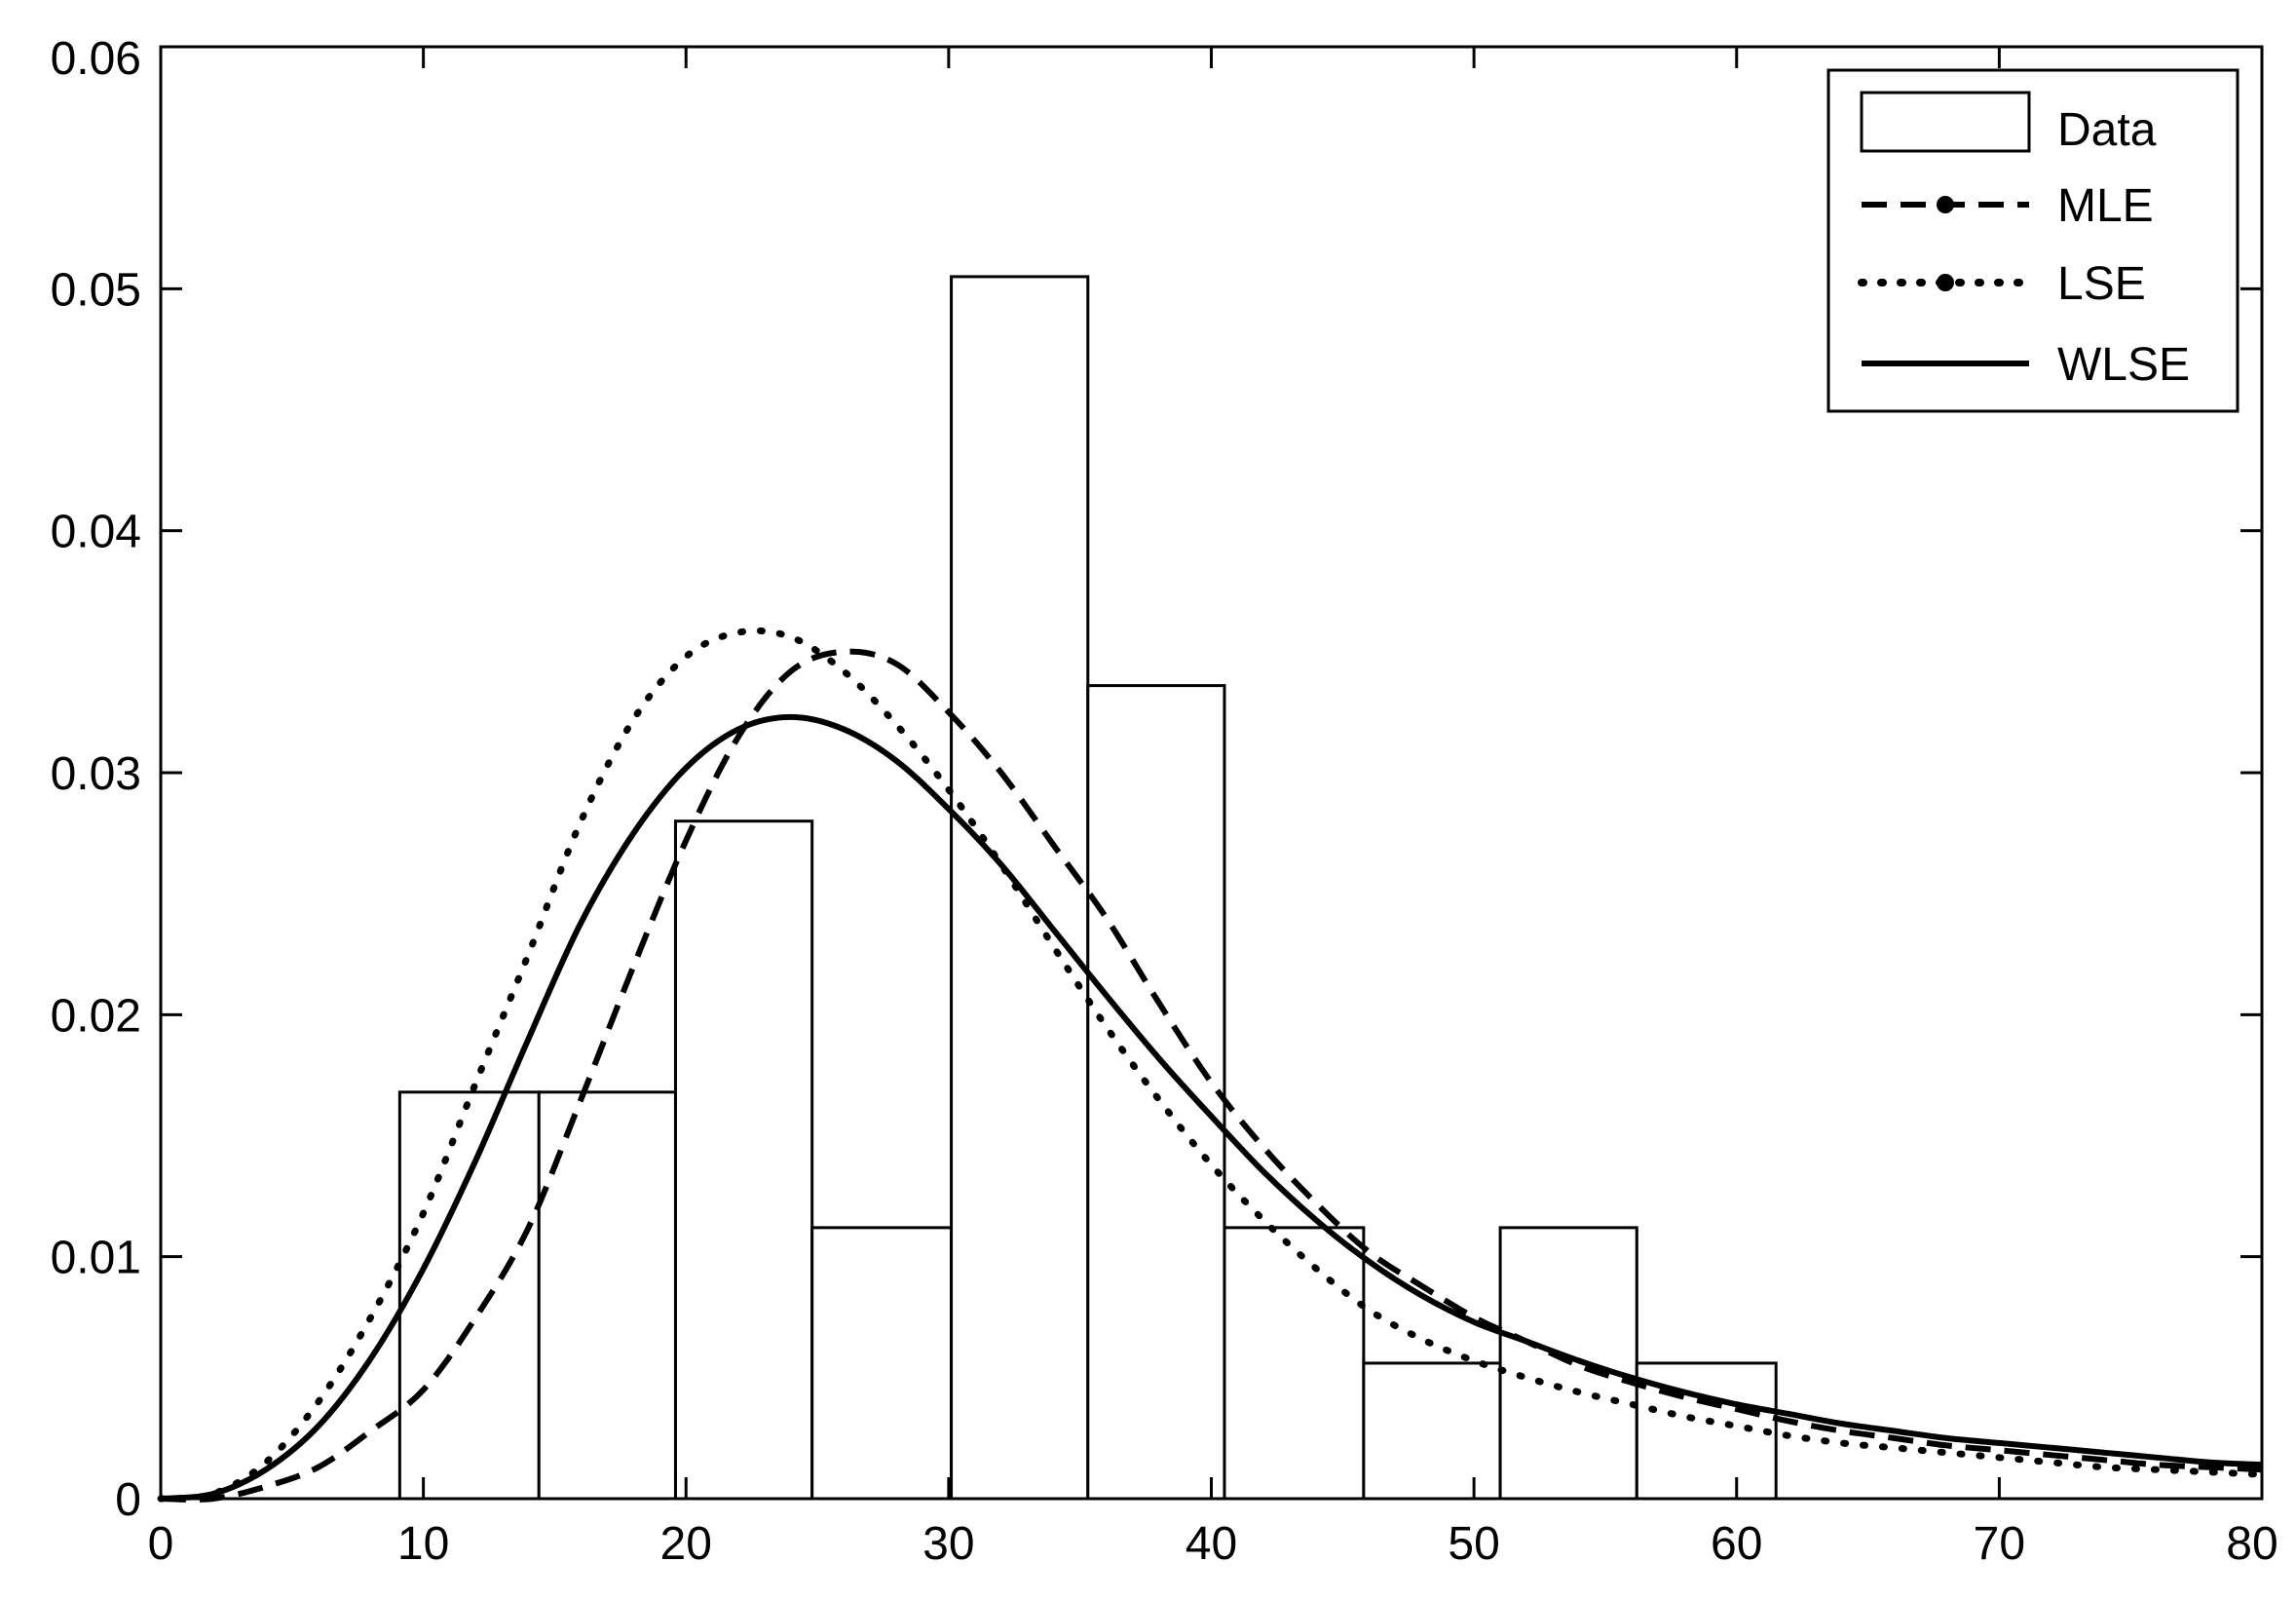  What do you see at coordinates (2107, 130) in the screenshot?
I see `legend-label-data: Data` at bounding box center [2107, 130].